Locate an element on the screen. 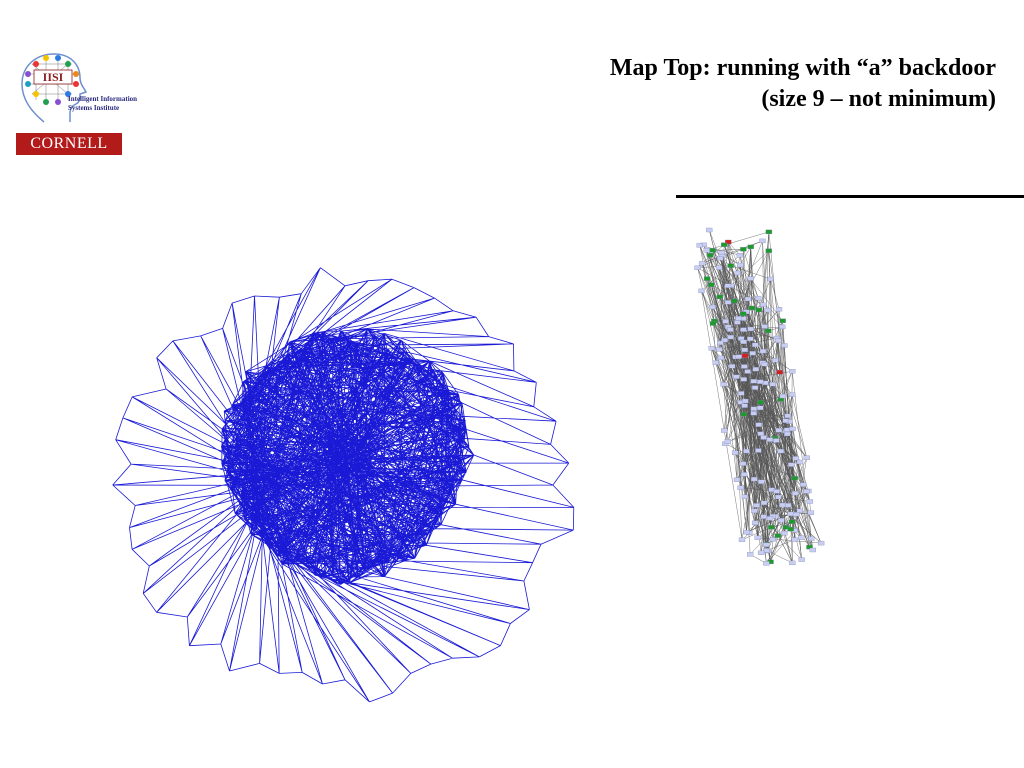 The image size is (1024, 768). cornell-logo: CORNELL is located at coordinates (69, 144).